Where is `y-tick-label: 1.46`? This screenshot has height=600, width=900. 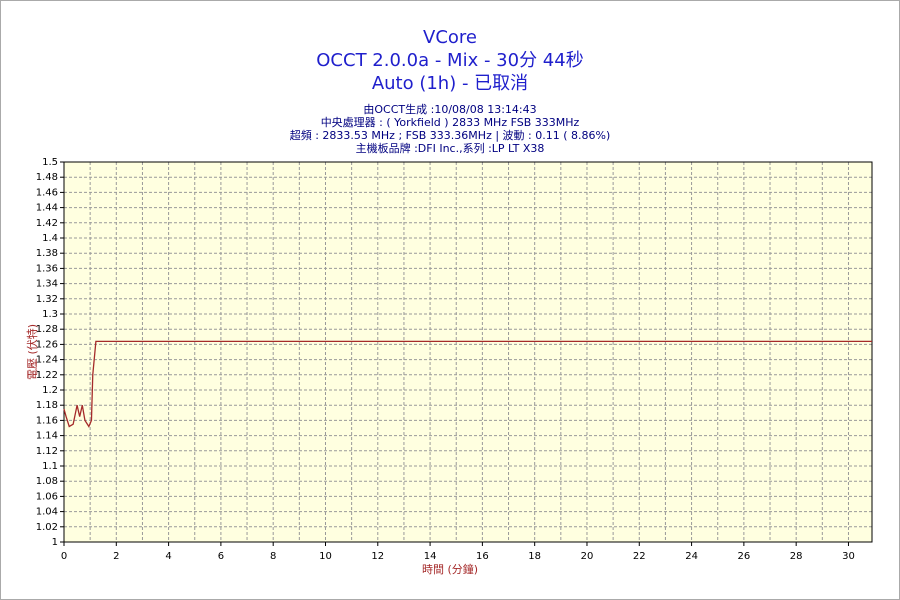 y-tick-label: 1.46 is located at coordinates (47, 192).